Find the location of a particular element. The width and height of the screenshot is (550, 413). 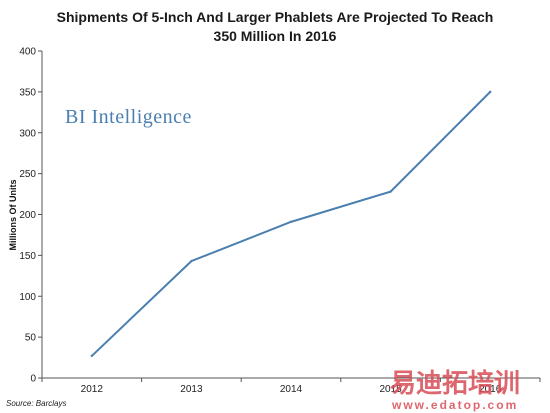

y-tick-label: 150 is located at coordinates (27, 256).